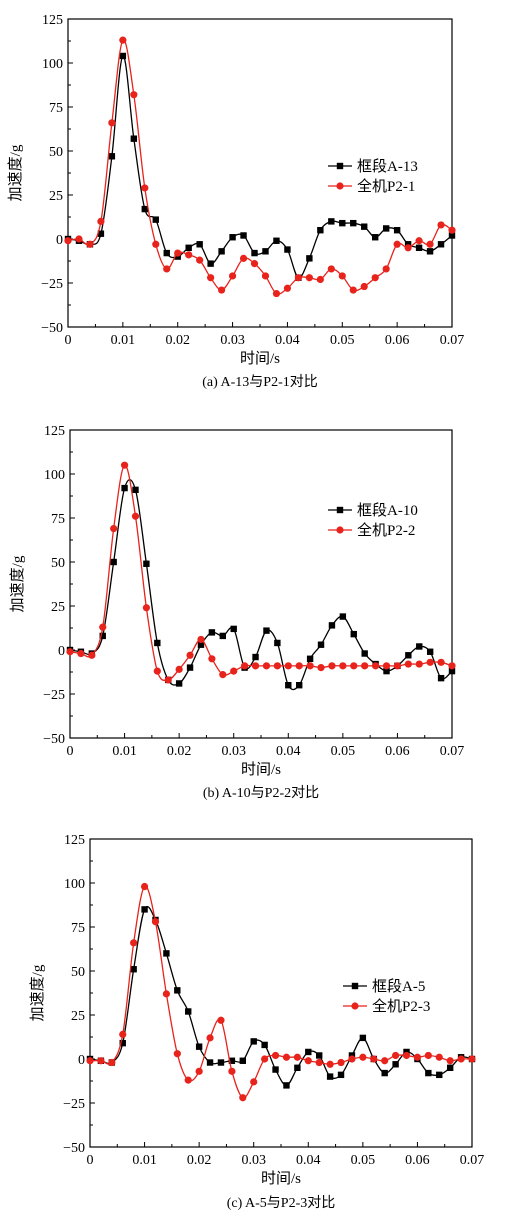 Image resolution: width=512 pixels, height=1230 pixels. I want to click on y-tick-label: −50, so click(52, 328).